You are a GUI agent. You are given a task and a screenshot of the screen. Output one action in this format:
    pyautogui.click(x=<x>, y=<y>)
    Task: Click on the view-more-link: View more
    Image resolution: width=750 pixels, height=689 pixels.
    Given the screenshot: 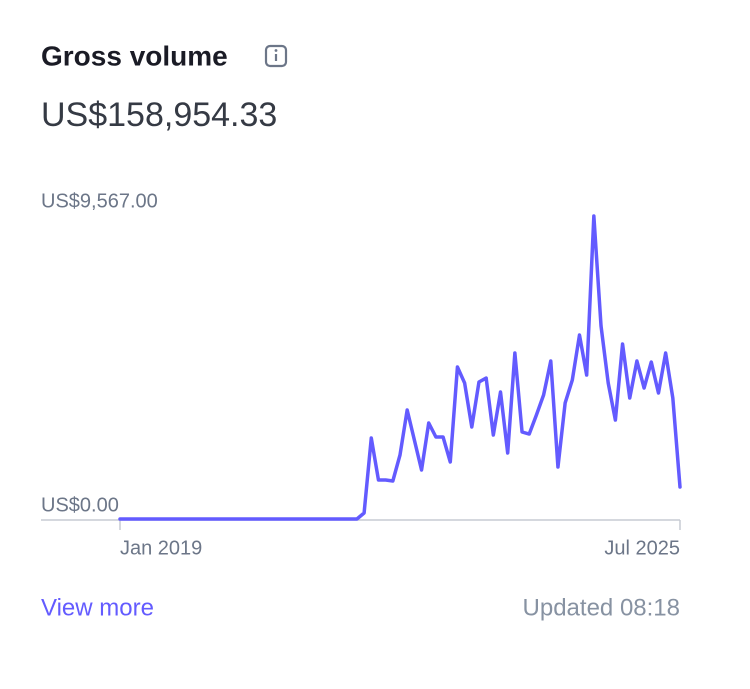 What is the action you would take?
    pyautogui.click(x=97, y=607)
    